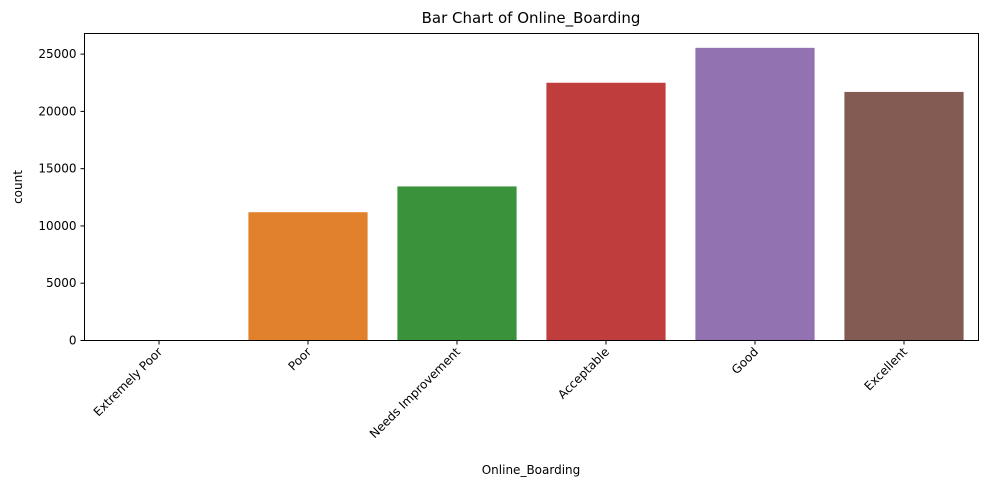  What do you see at coordinates (57, 54) in the screenshot?
I see `y-tick-label: 25000` at bounding box center [57, 54].